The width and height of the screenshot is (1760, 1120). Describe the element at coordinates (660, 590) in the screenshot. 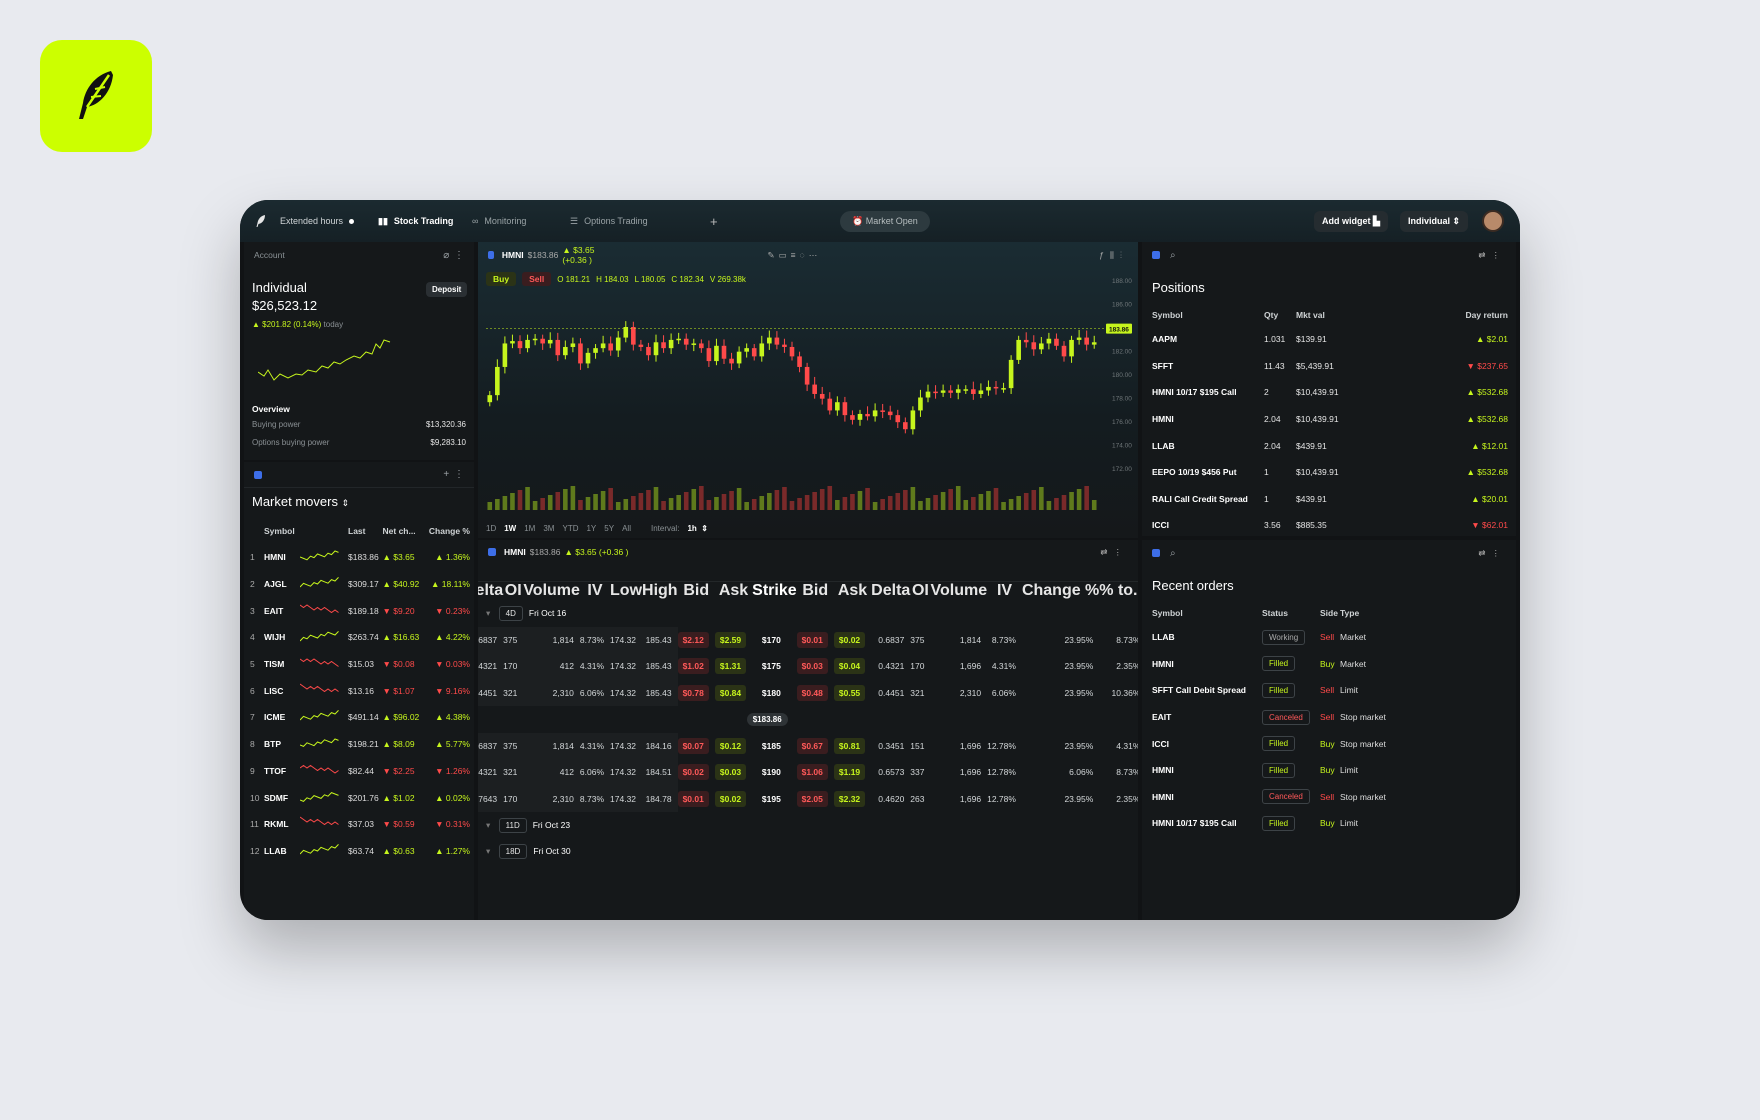

I see `options-col: High` at that location.